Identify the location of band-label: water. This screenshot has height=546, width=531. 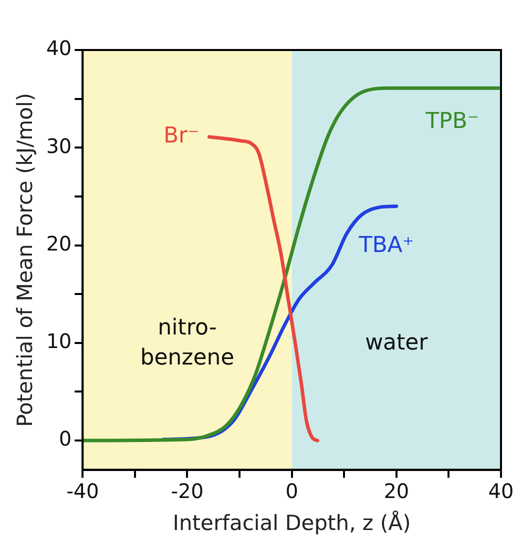
(397, 343).